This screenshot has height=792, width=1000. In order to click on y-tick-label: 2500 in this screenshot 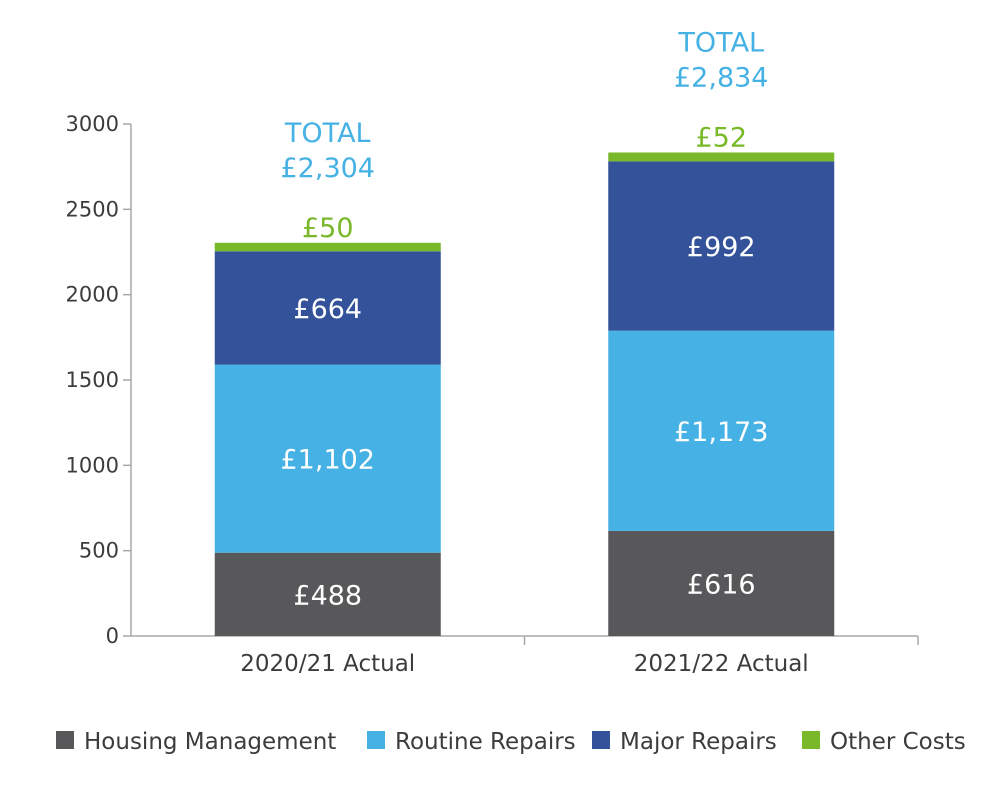, I will do `click(92, 209)`.